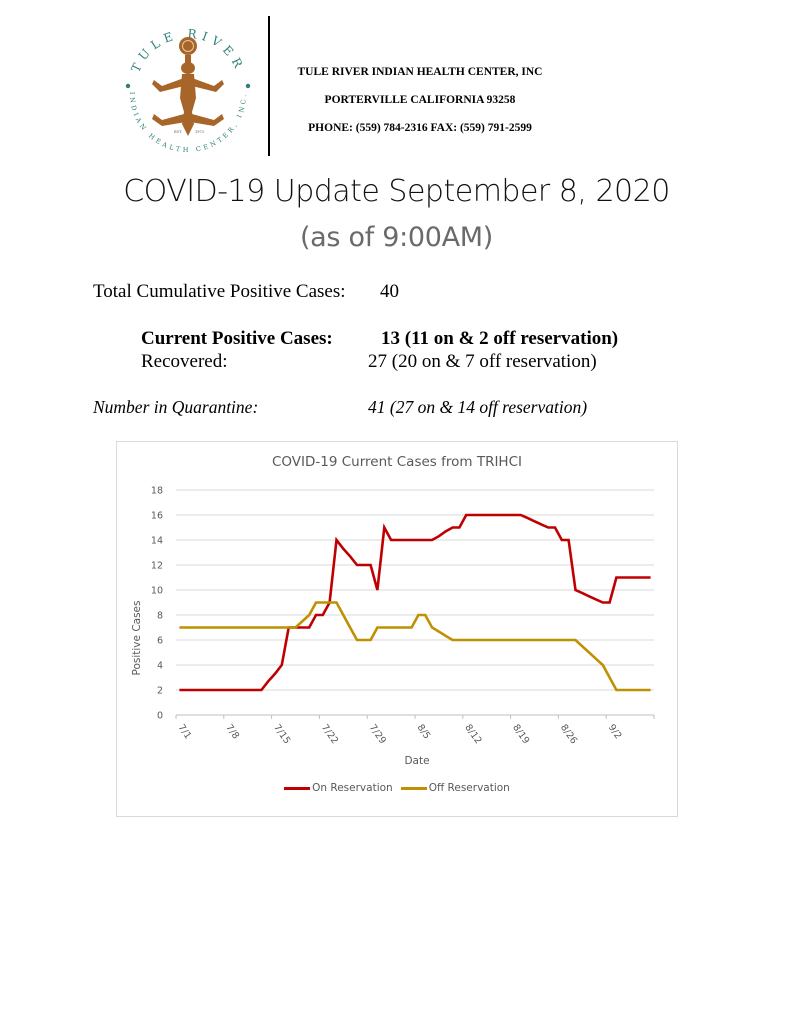 Image resolution: width=793 pixels, height=1024 pixels. Describe the element at coordinates (424, 731) in the screenshot. I see `x-tick-label: 8/5` at that location.